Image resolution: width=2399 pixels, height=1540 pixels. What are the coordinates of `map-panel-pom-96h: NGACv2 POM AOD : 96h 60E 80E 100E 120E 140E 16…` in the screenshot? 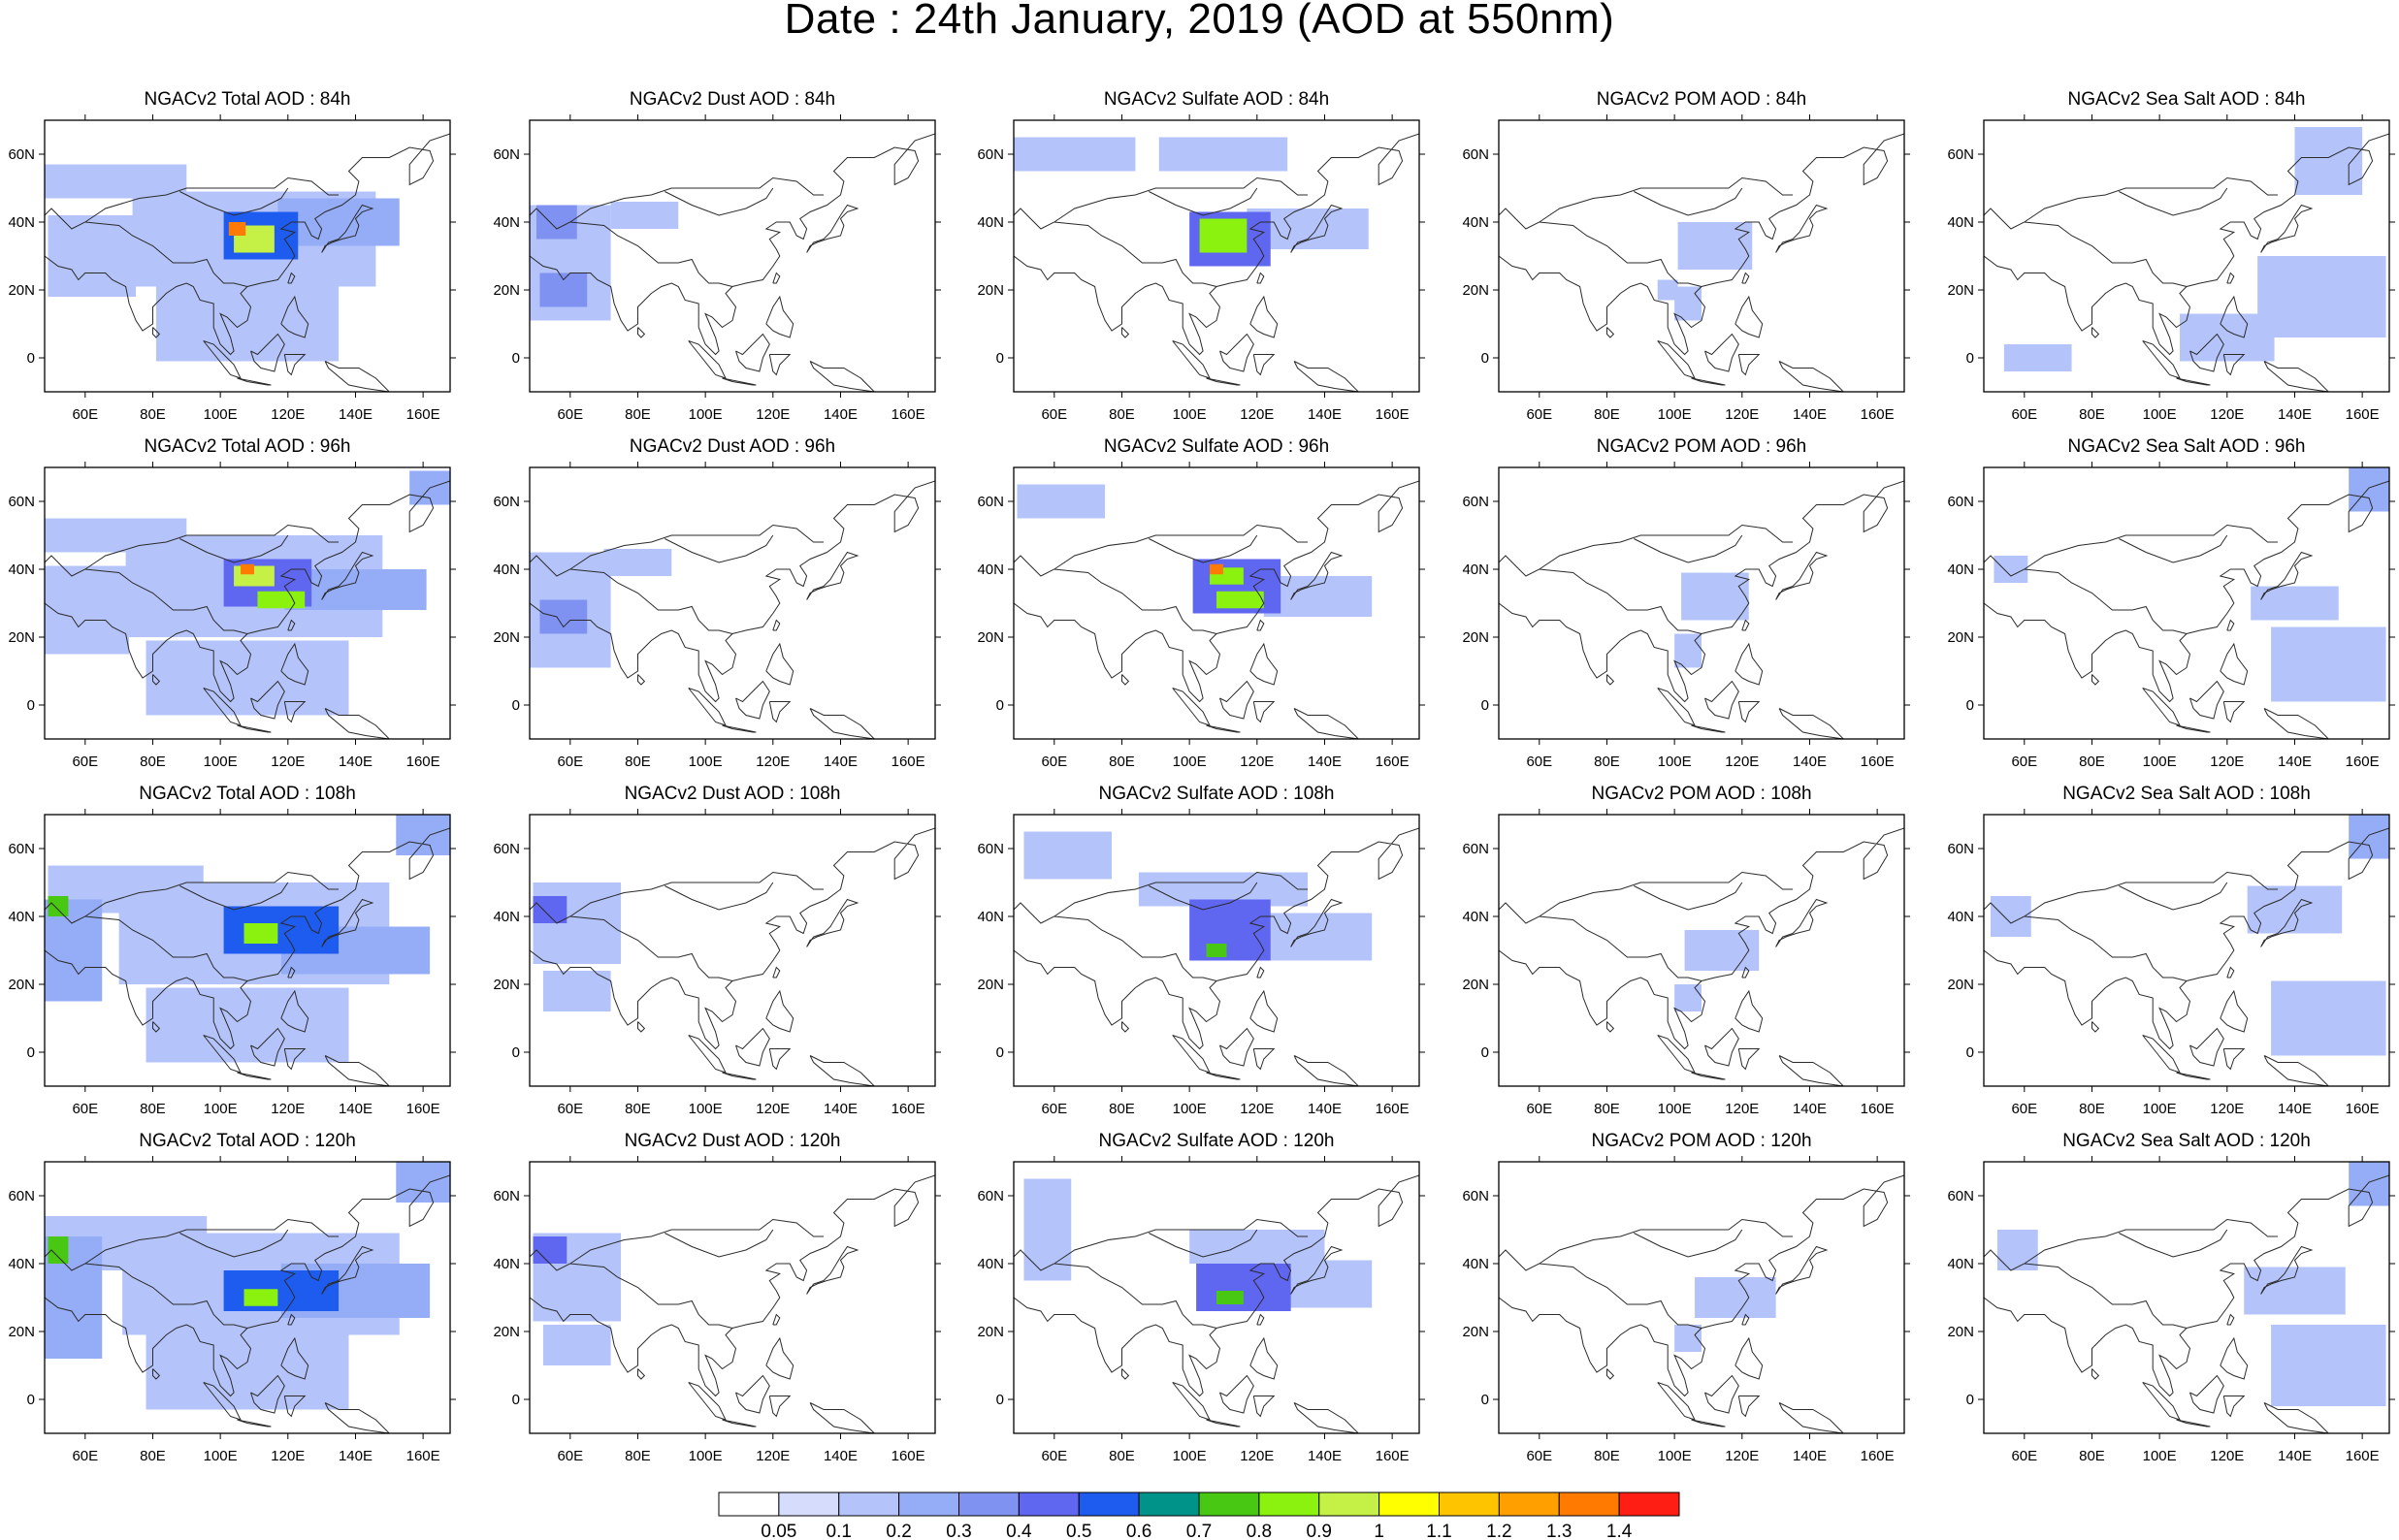 It's located at (1696, 603).